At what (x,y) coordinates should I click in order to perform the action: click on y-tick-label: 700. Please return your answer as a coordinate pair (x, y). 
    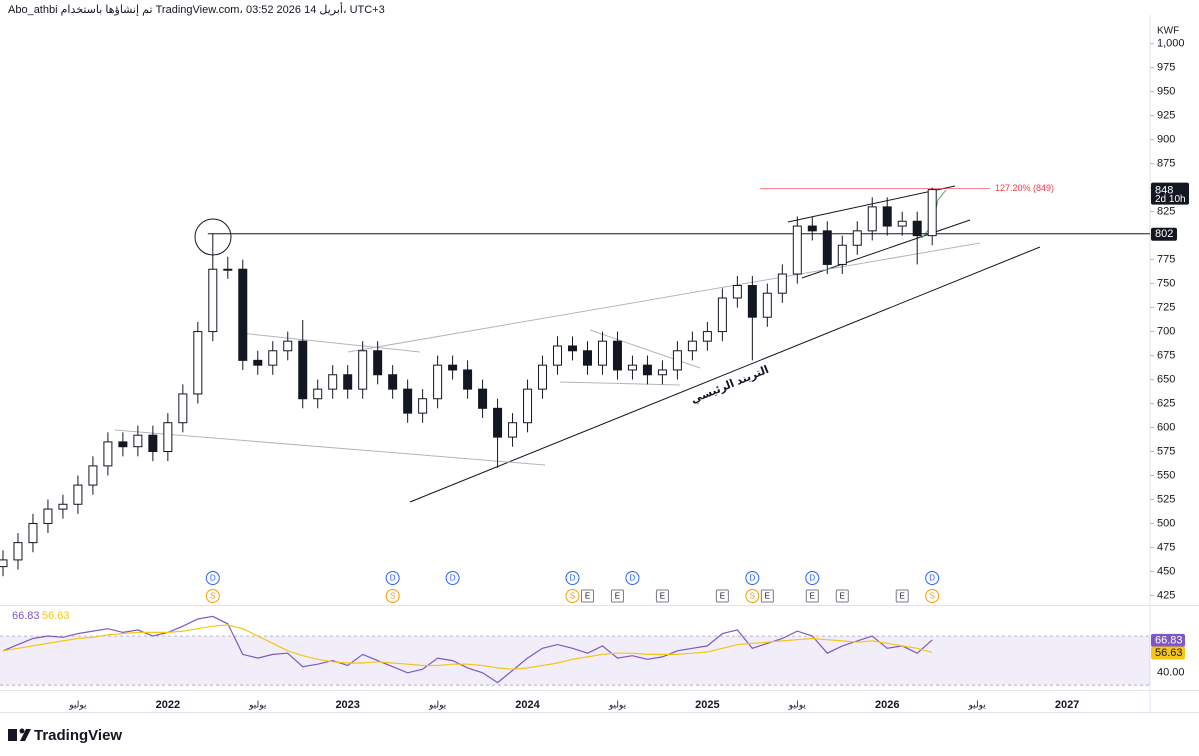
    Looking at the image, I should click on (1166, 331).